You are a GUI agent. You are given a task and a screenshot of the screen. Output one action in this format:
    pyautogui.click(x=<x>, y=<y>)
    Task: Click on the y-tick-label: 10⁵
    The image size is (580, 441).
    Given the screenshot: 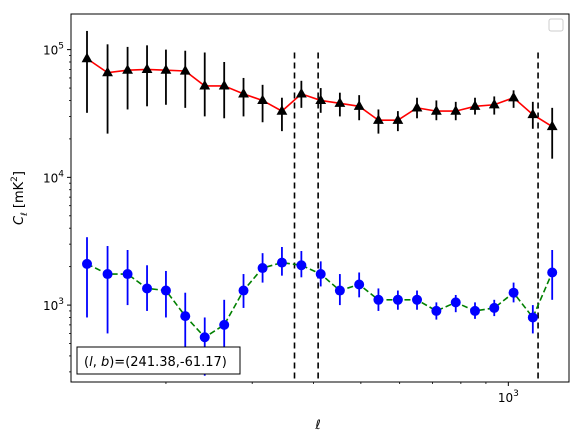 What is the action you would take?
    pyautogui.click(x=53, y=50)
    